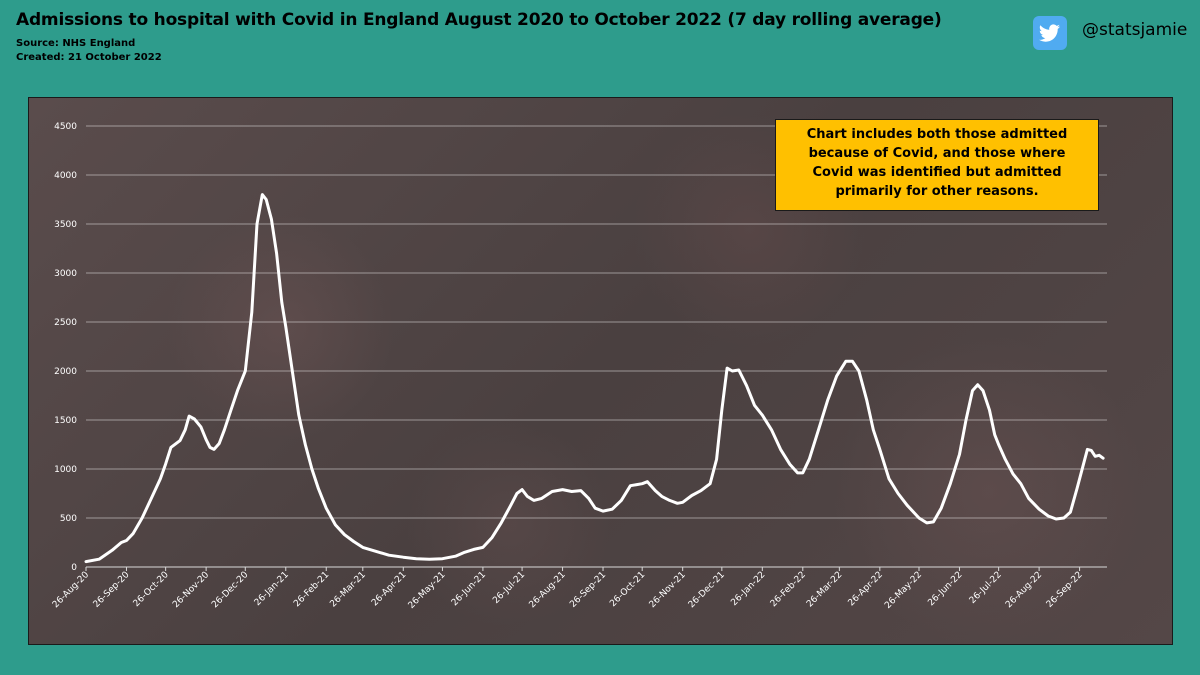  I want to click on y-tick-label: 3000, so click(65, 274).